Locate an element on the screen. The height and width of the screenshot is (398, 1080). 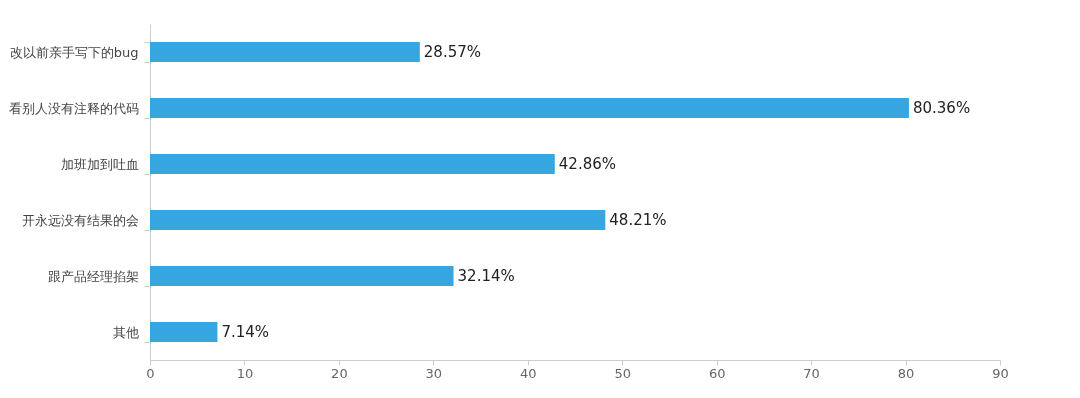
x-tick-label: 30 is located at coordinates (434, 373).